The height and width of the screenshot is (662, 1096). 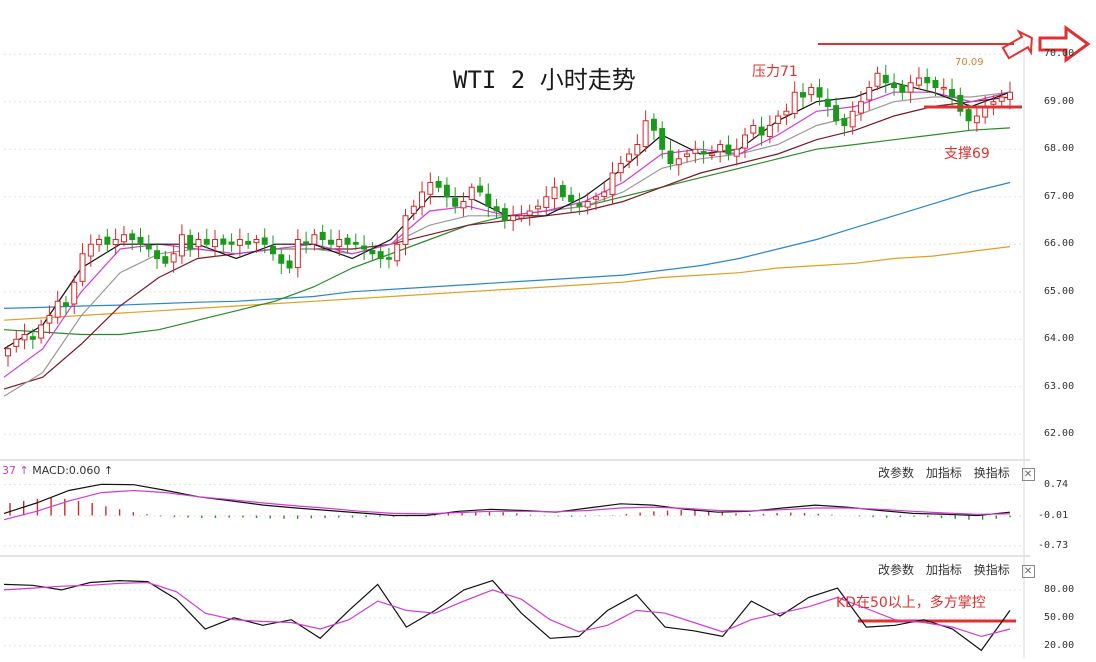 What do you see at coordinates (1056, 484) in the screenshot?
I see `macd-tick-label: 0.74` at bounding box center [1056, 484].